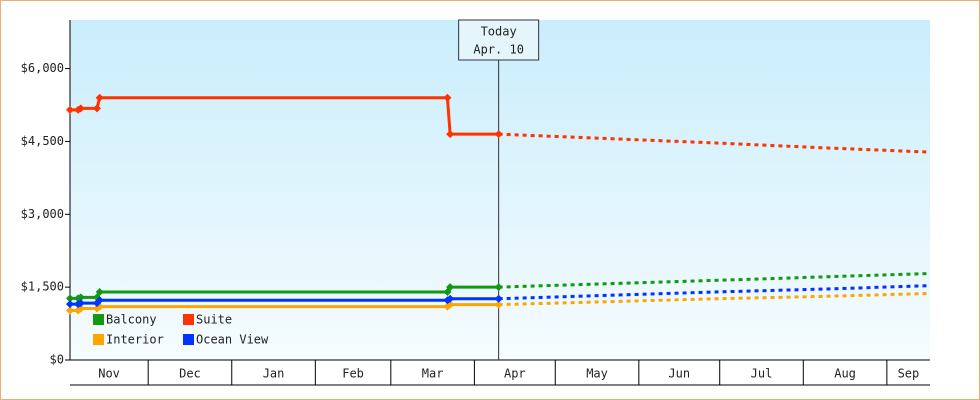  What do you see at coordinates (42, 68) in the screenshot?
I see `y-tick-label: $6,000` at bounding box center [42, 68].